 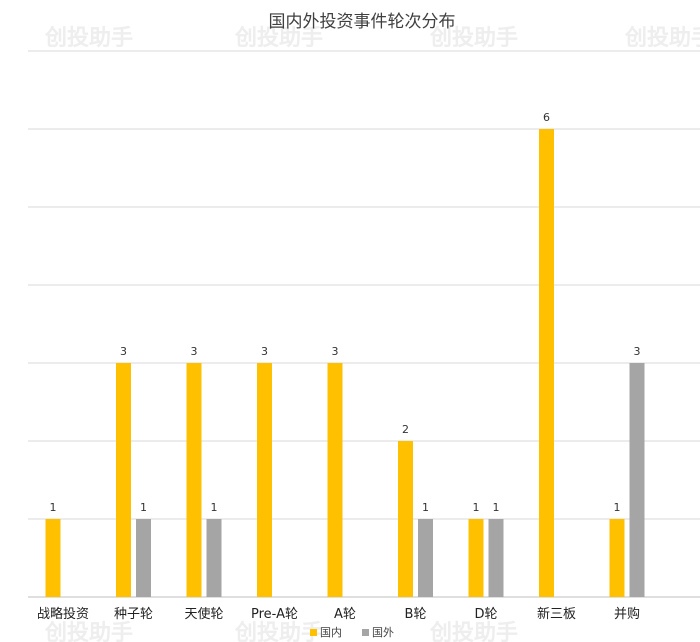 What do you see at coordinates (405, 429) in the screenshot?
I see `data-label: 2` at bounding box center [405, 429].